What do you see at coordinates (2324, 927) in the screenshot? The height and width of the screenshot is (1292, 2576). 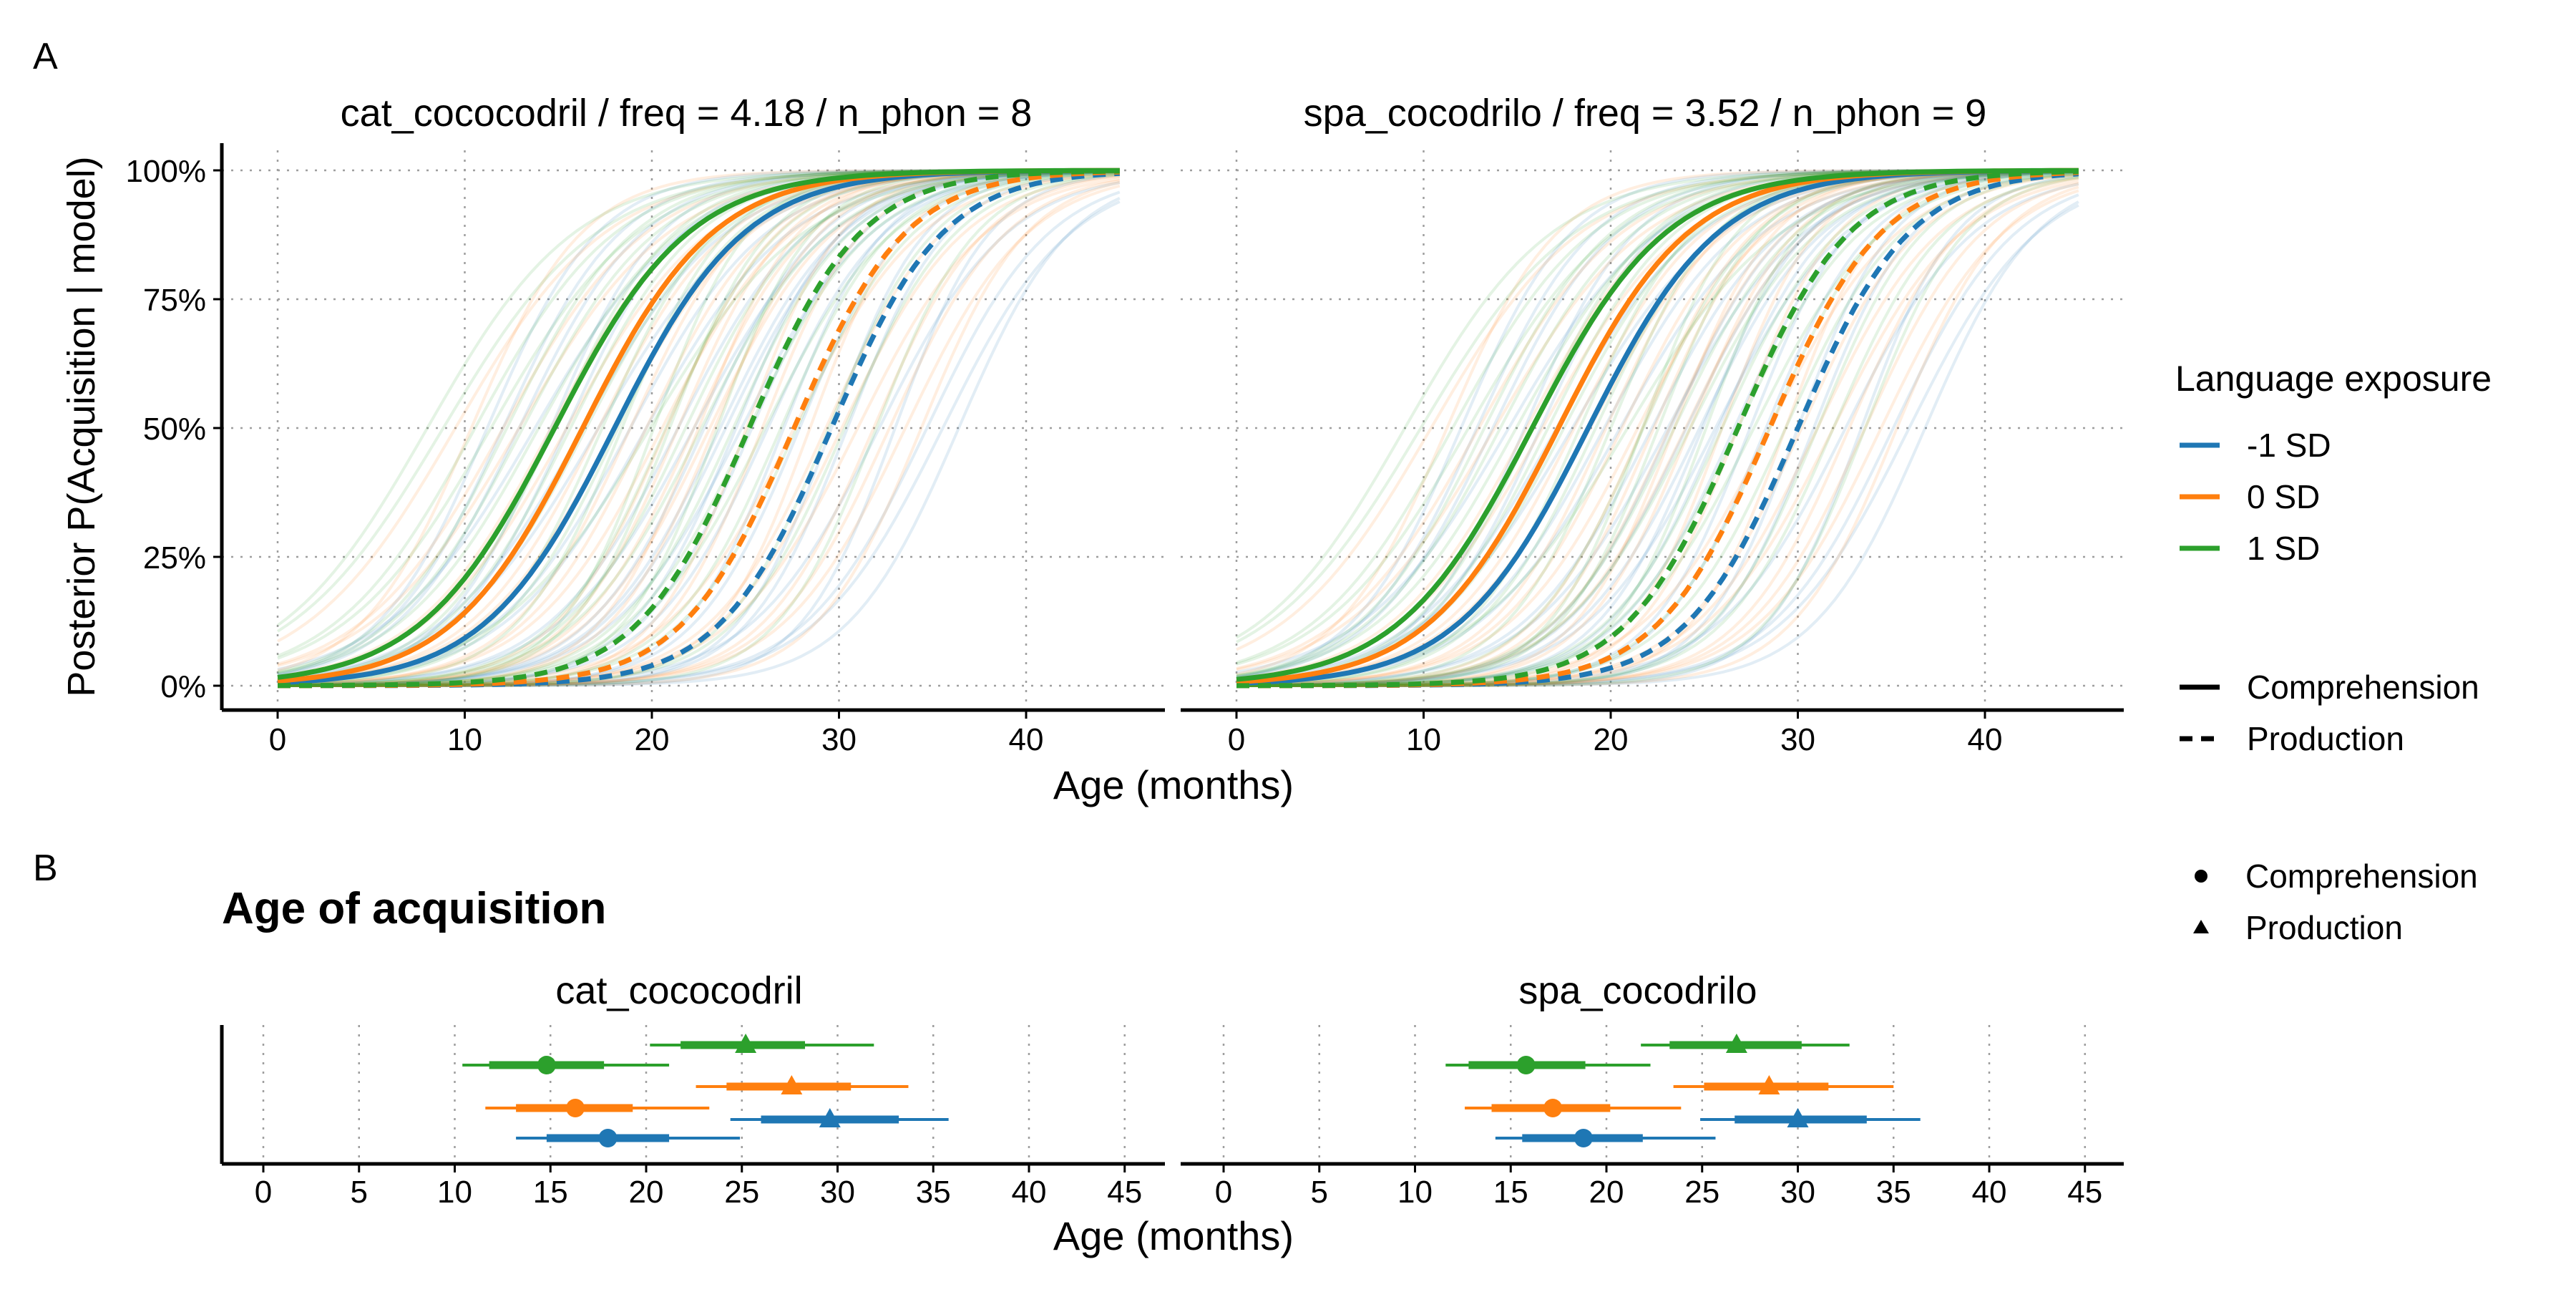 I see `legend-label-shape: Production` at bounding box center [2324, 927].